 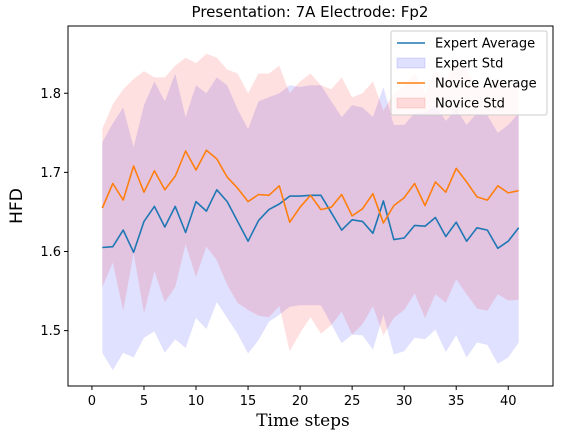 I want to click on legend-box, so click(x=469, y=73).